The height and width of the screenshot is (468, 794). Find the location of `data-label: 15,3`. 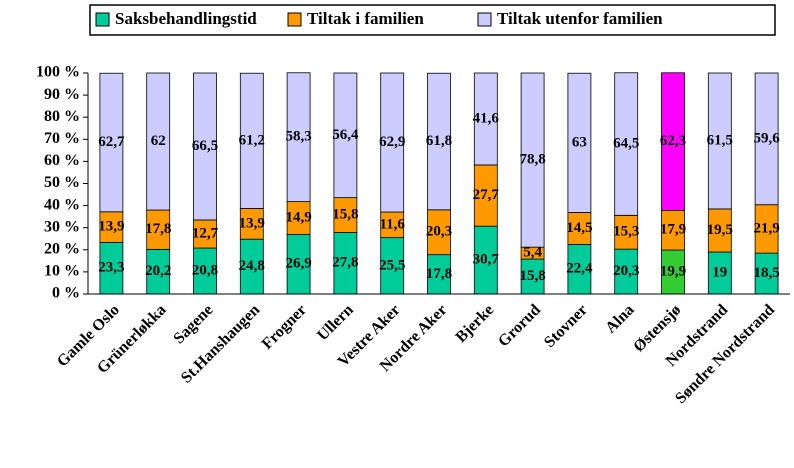

data-label: 15,3 is located at coordinates (626, 232).